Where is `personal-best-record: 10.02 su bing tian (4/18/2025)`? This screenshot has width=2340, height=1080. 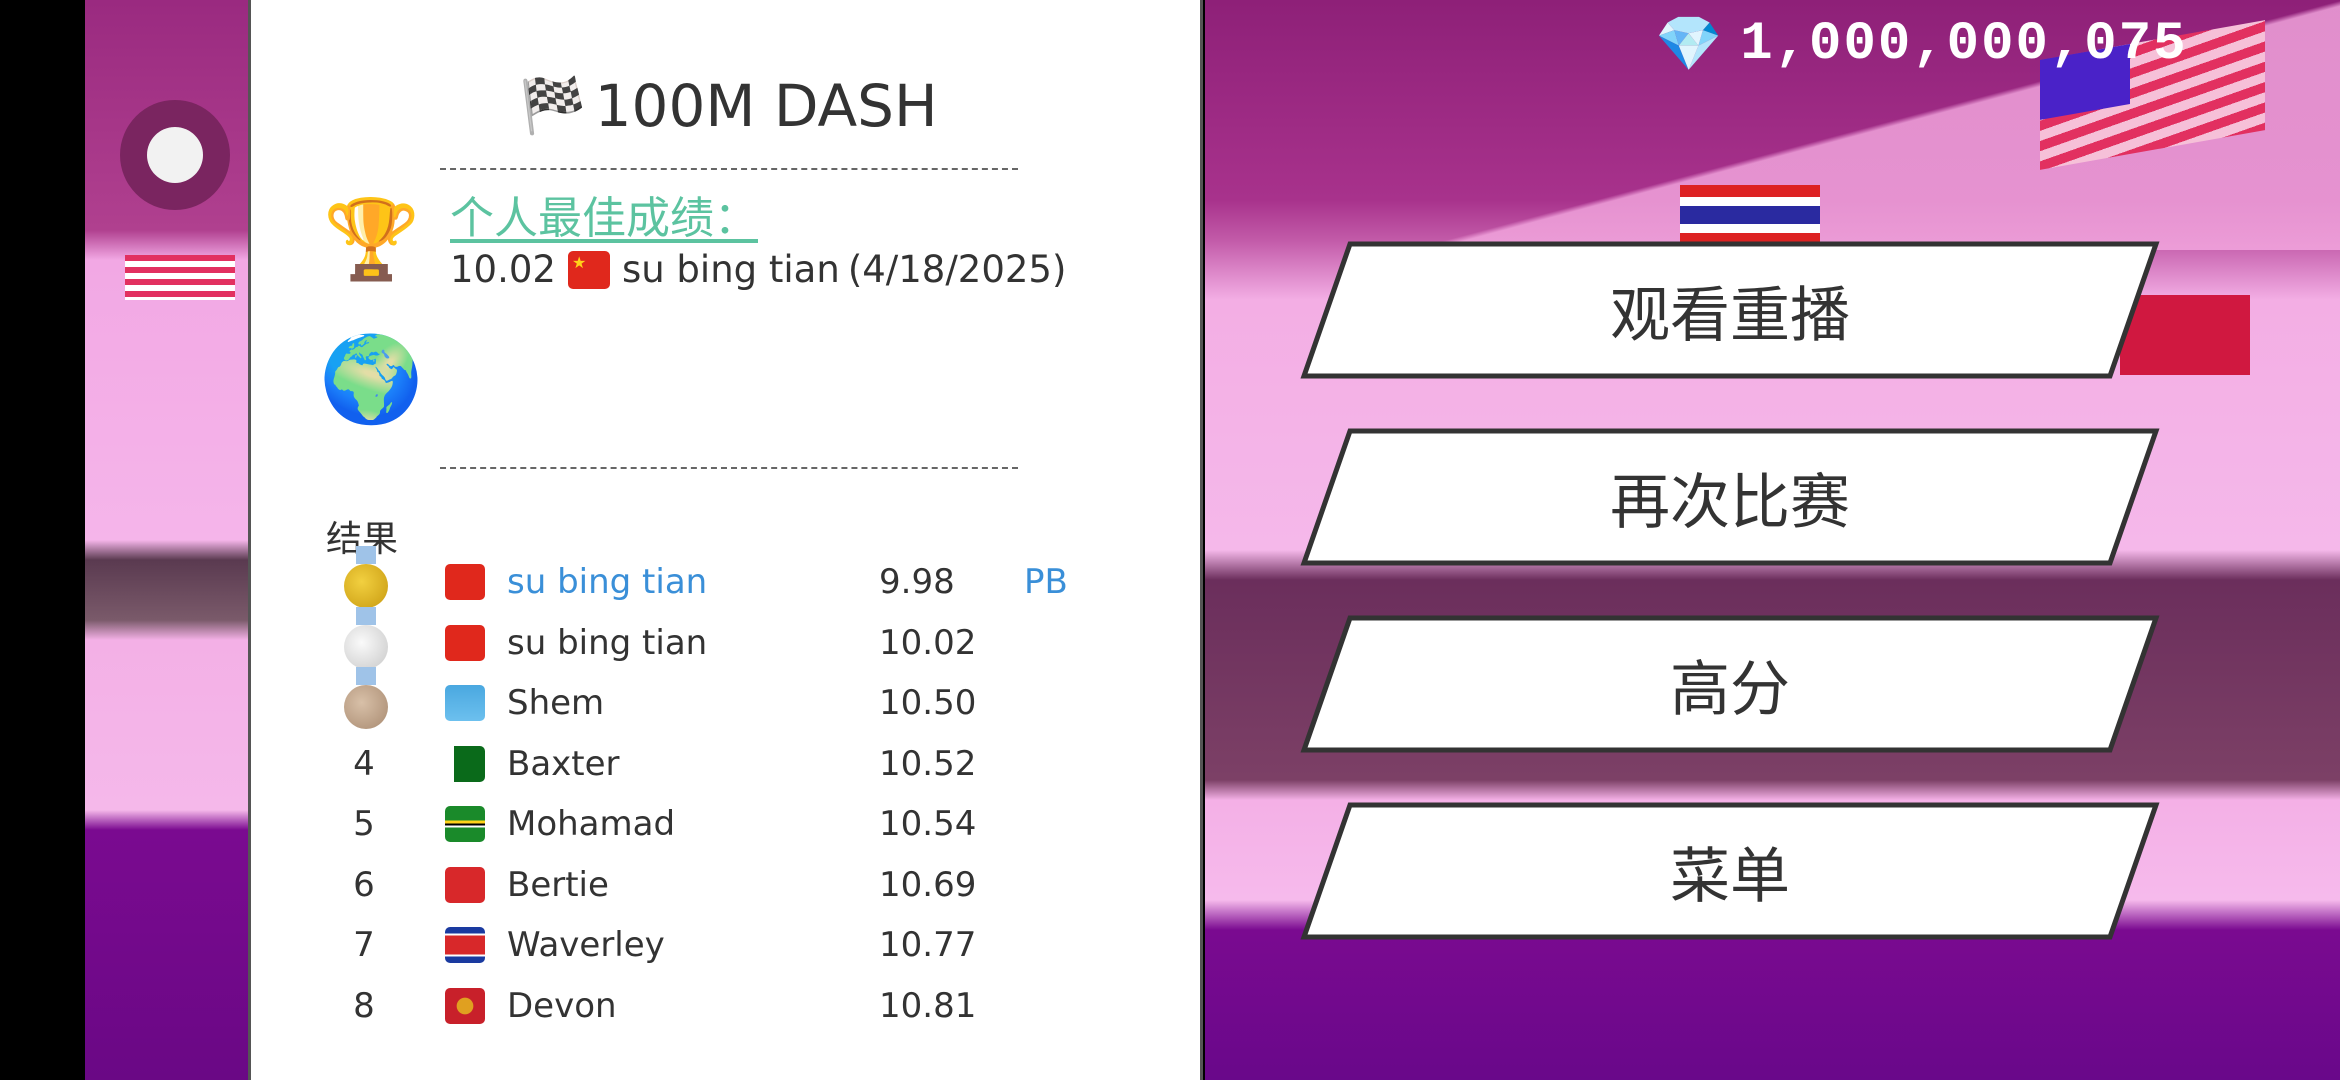
personal-best-record: 10.02 su bing tian (4/18/2025) is located at coordinates (758, 269).